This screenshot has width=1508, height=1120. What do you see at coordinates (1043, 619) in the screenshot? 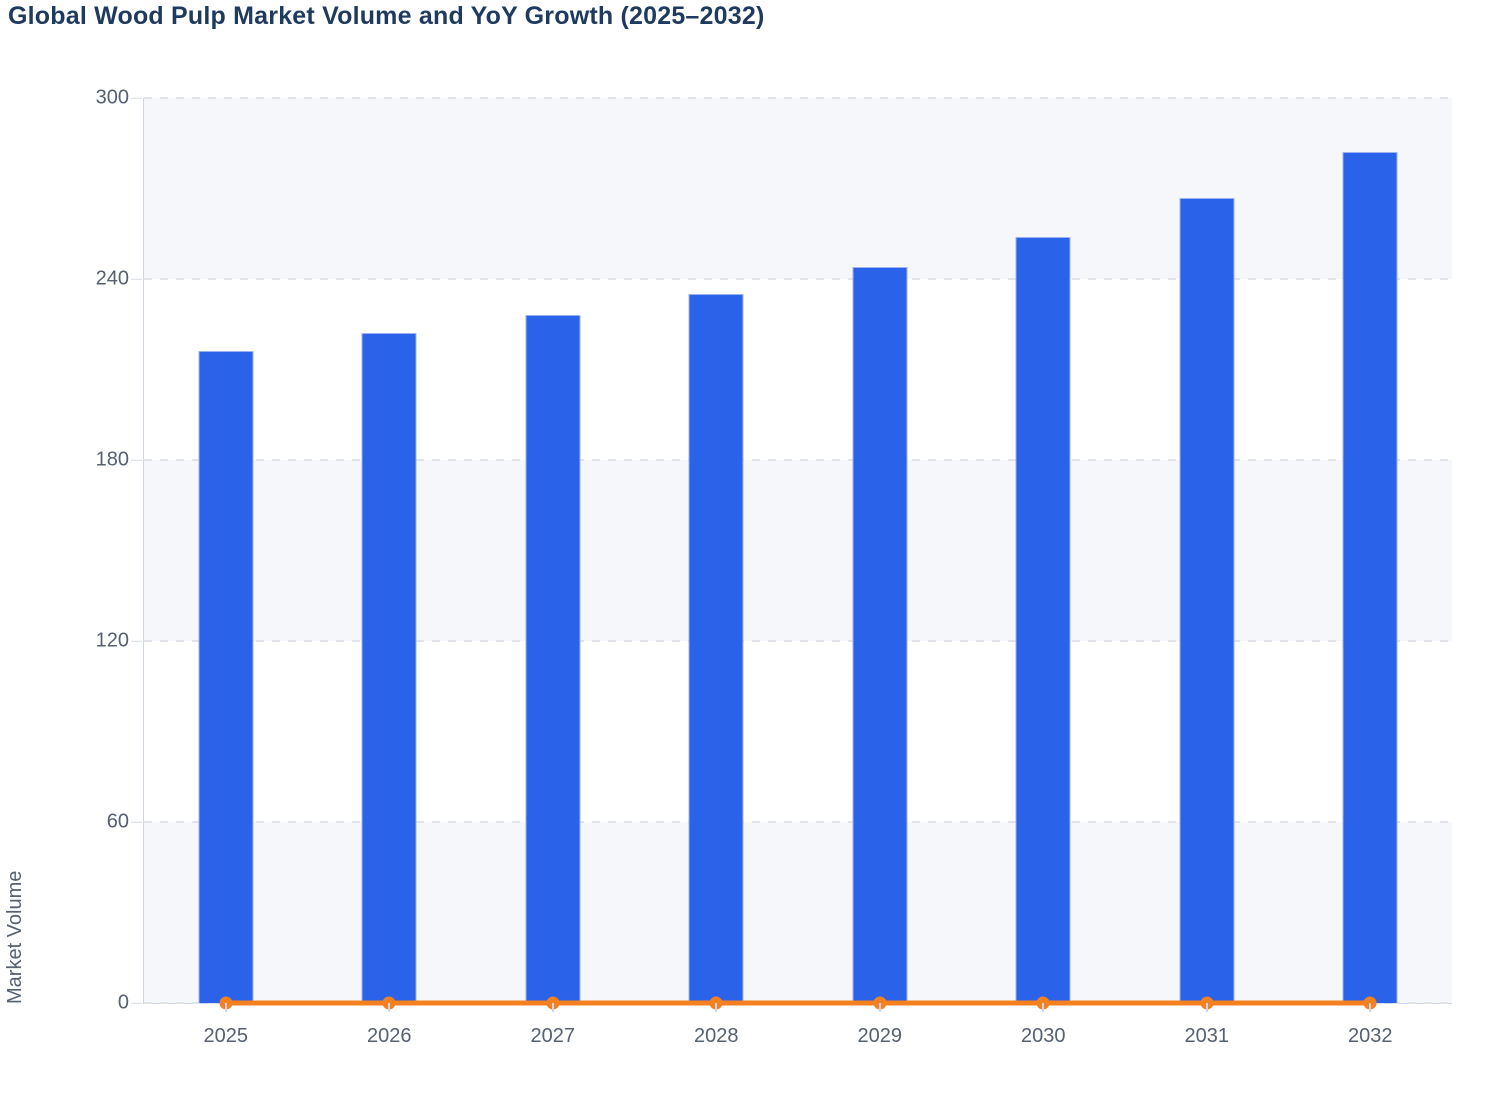
I see `bar-2030` at bounding box center [1043, 619].